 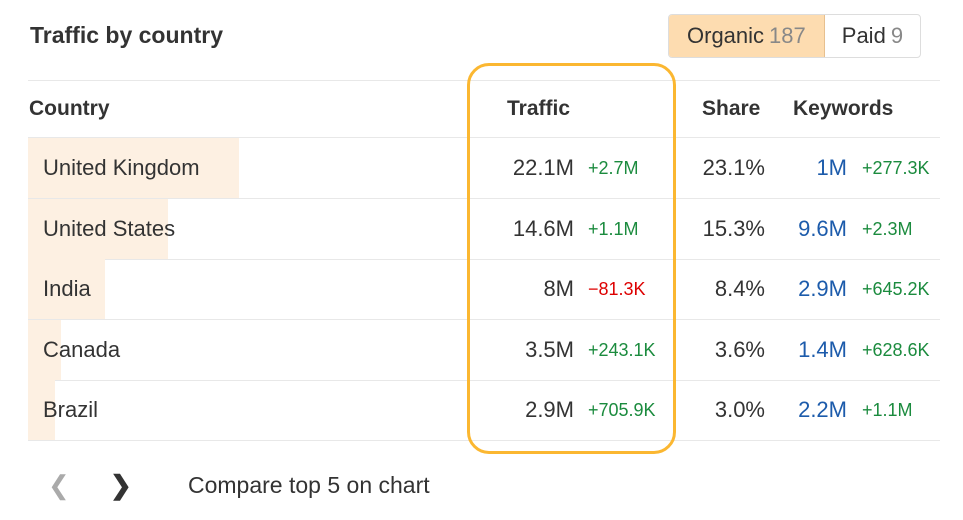 I want to click on country-name: Canada, so click(x=82, y=349).